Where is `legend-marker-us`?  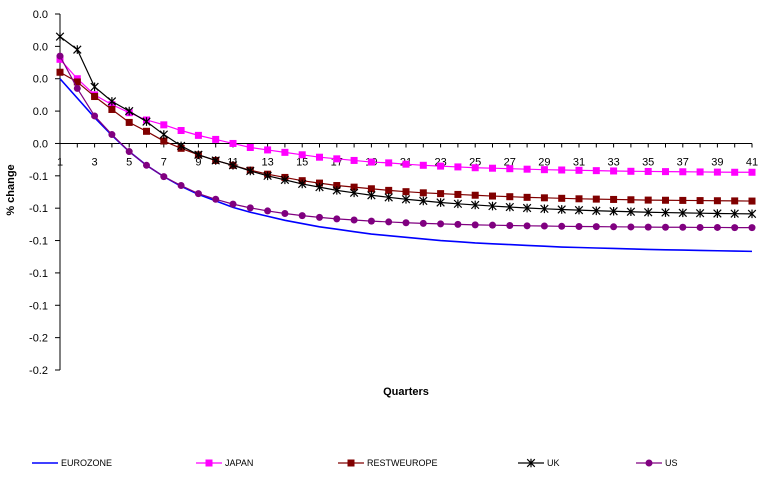 legend-marker-us is located at coordinates (649, 463).